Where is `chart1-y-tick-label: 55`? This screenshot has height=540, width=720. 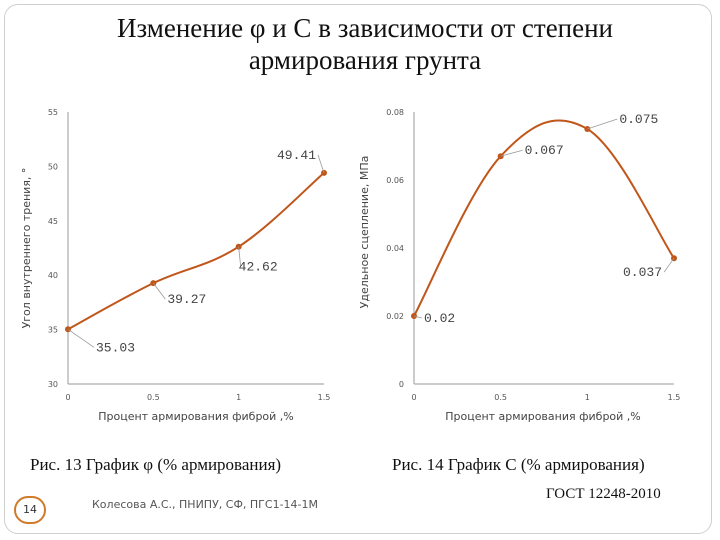
chart1-y-tick-label: 55 is located at coordinates (53, 112).